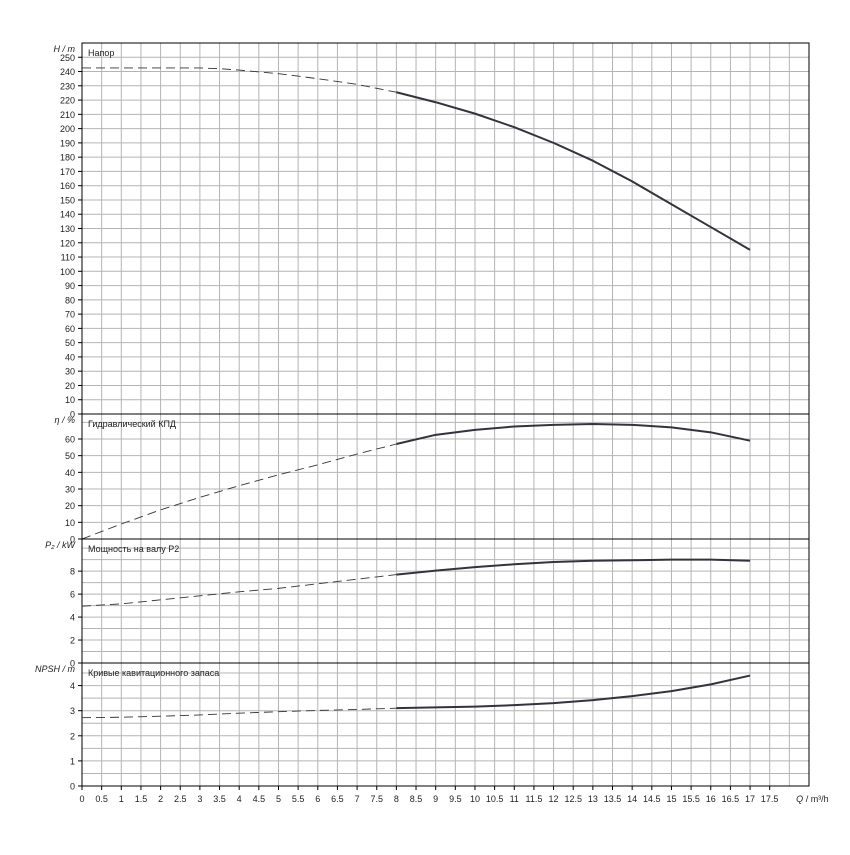  What do you see at coordinates (72, 641) in the screenshot?
I see `power-ytick-label: 2` at bounding box center [72, 641].